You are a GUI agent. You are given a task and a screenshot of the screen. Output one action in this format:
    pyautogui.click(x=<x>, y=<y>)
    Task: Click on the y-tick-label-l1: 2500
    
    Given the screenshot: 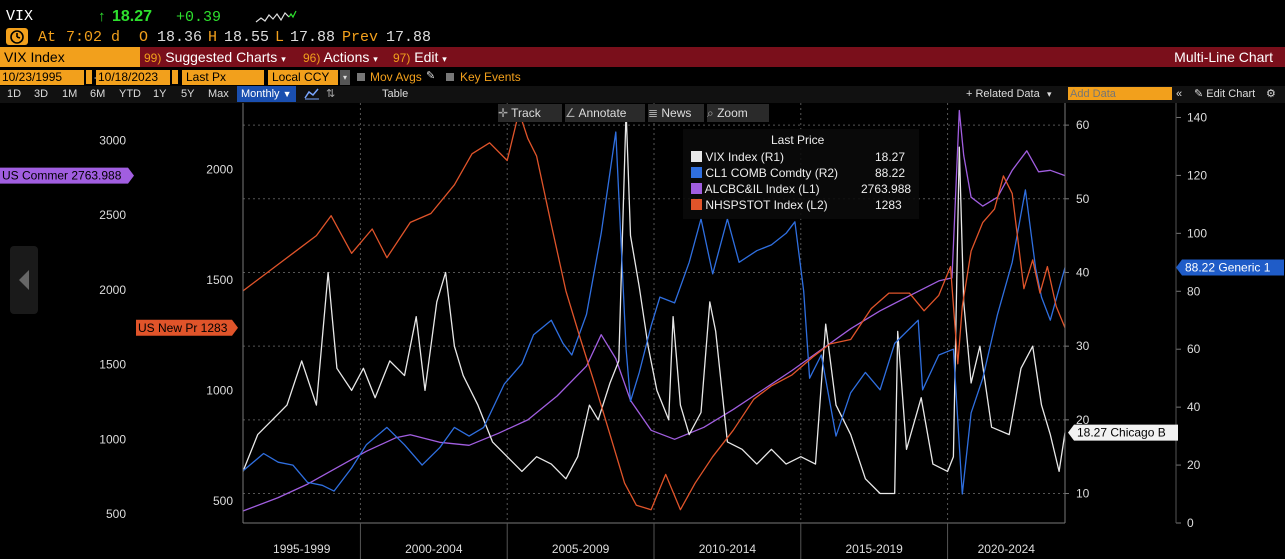 What is the action you would take?
    pyautogui.click(x=112, y=215)
    